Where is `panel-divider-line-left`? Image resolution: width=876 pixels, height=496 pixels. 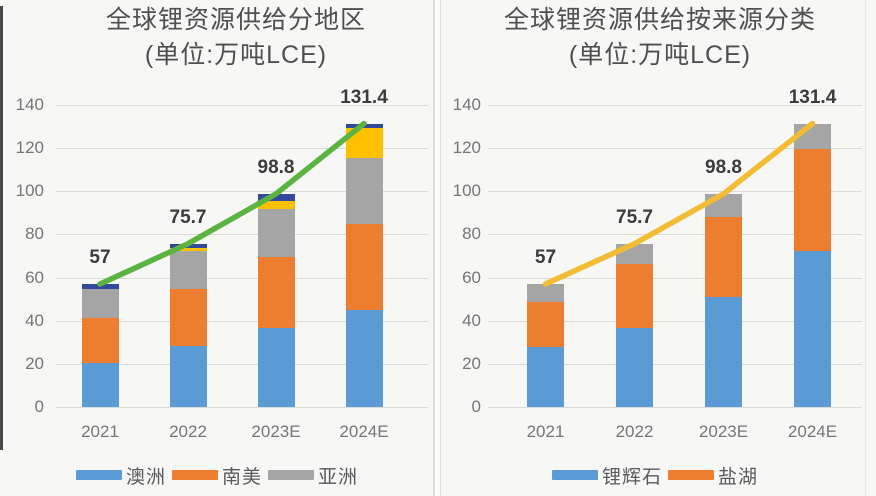 panel-divider-line-left is located at coordinates (434, 248).